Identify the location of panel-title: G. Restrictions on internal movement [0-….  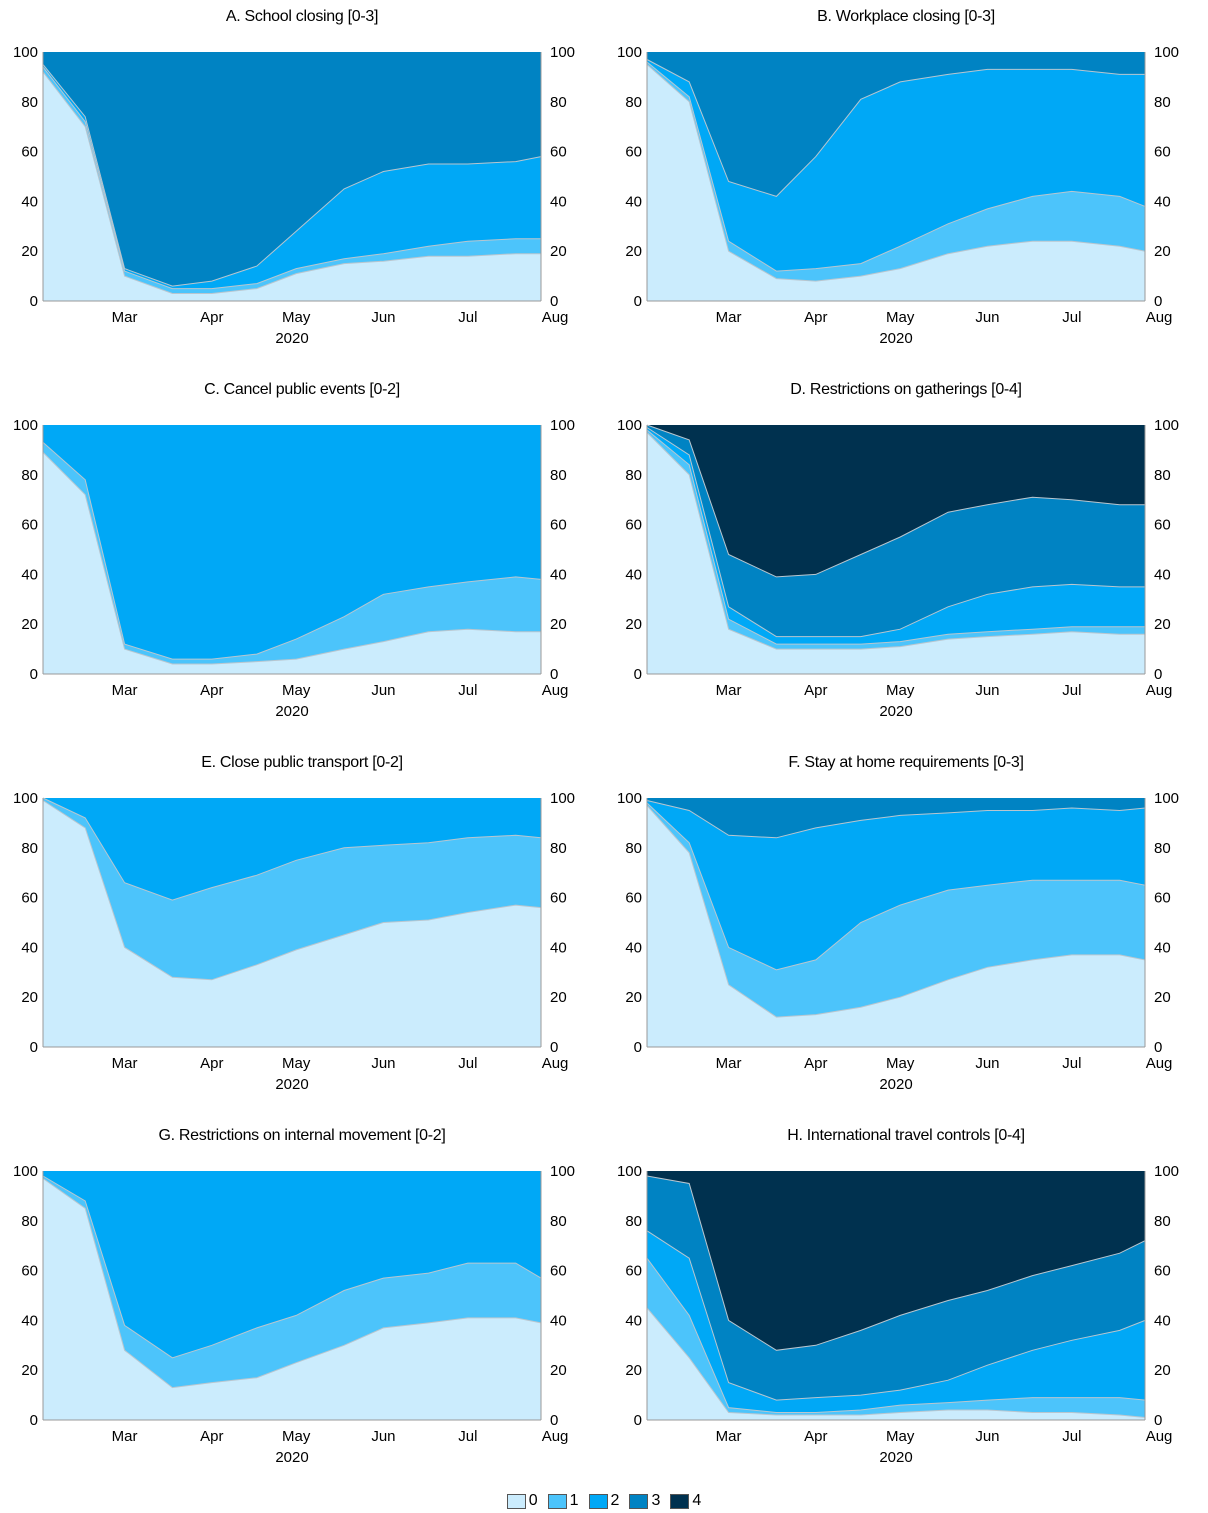
(302, 1135).